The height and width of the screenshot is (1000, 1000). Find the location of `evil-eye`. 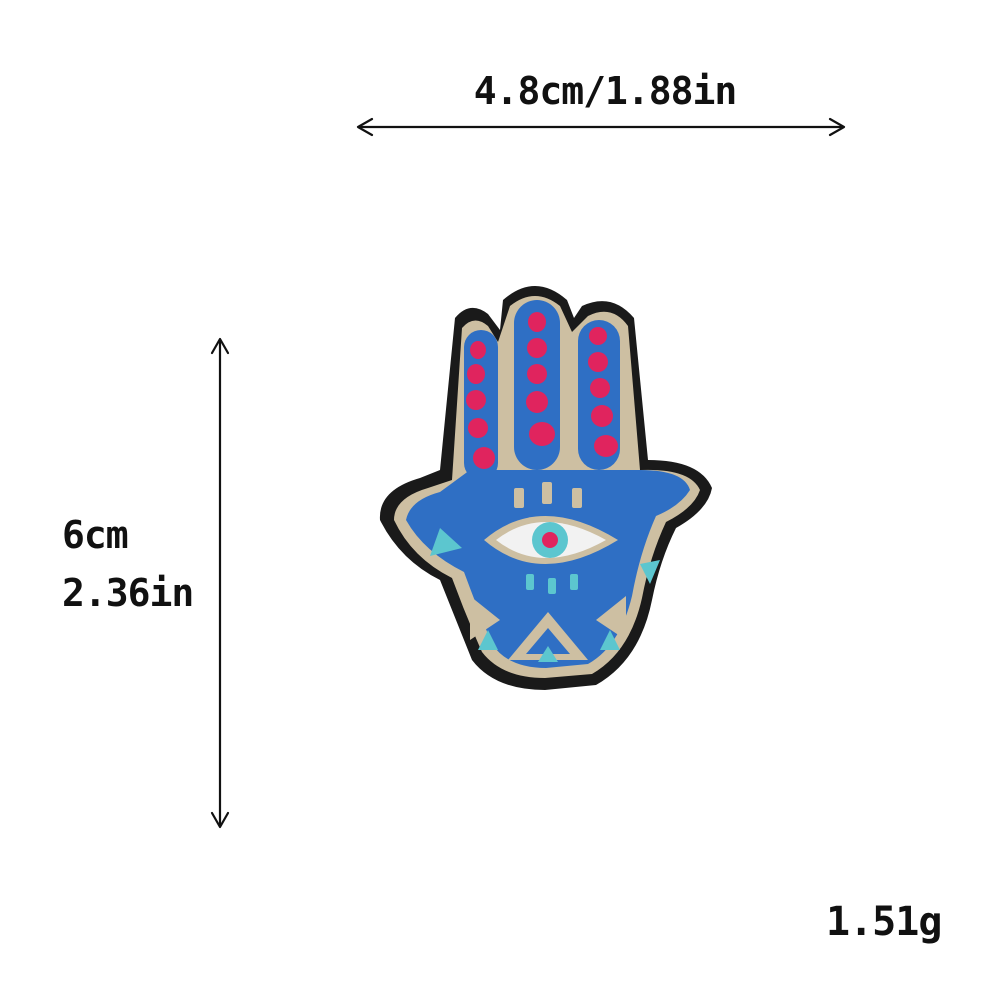

evil-eye is located at coordinates (551, 540).